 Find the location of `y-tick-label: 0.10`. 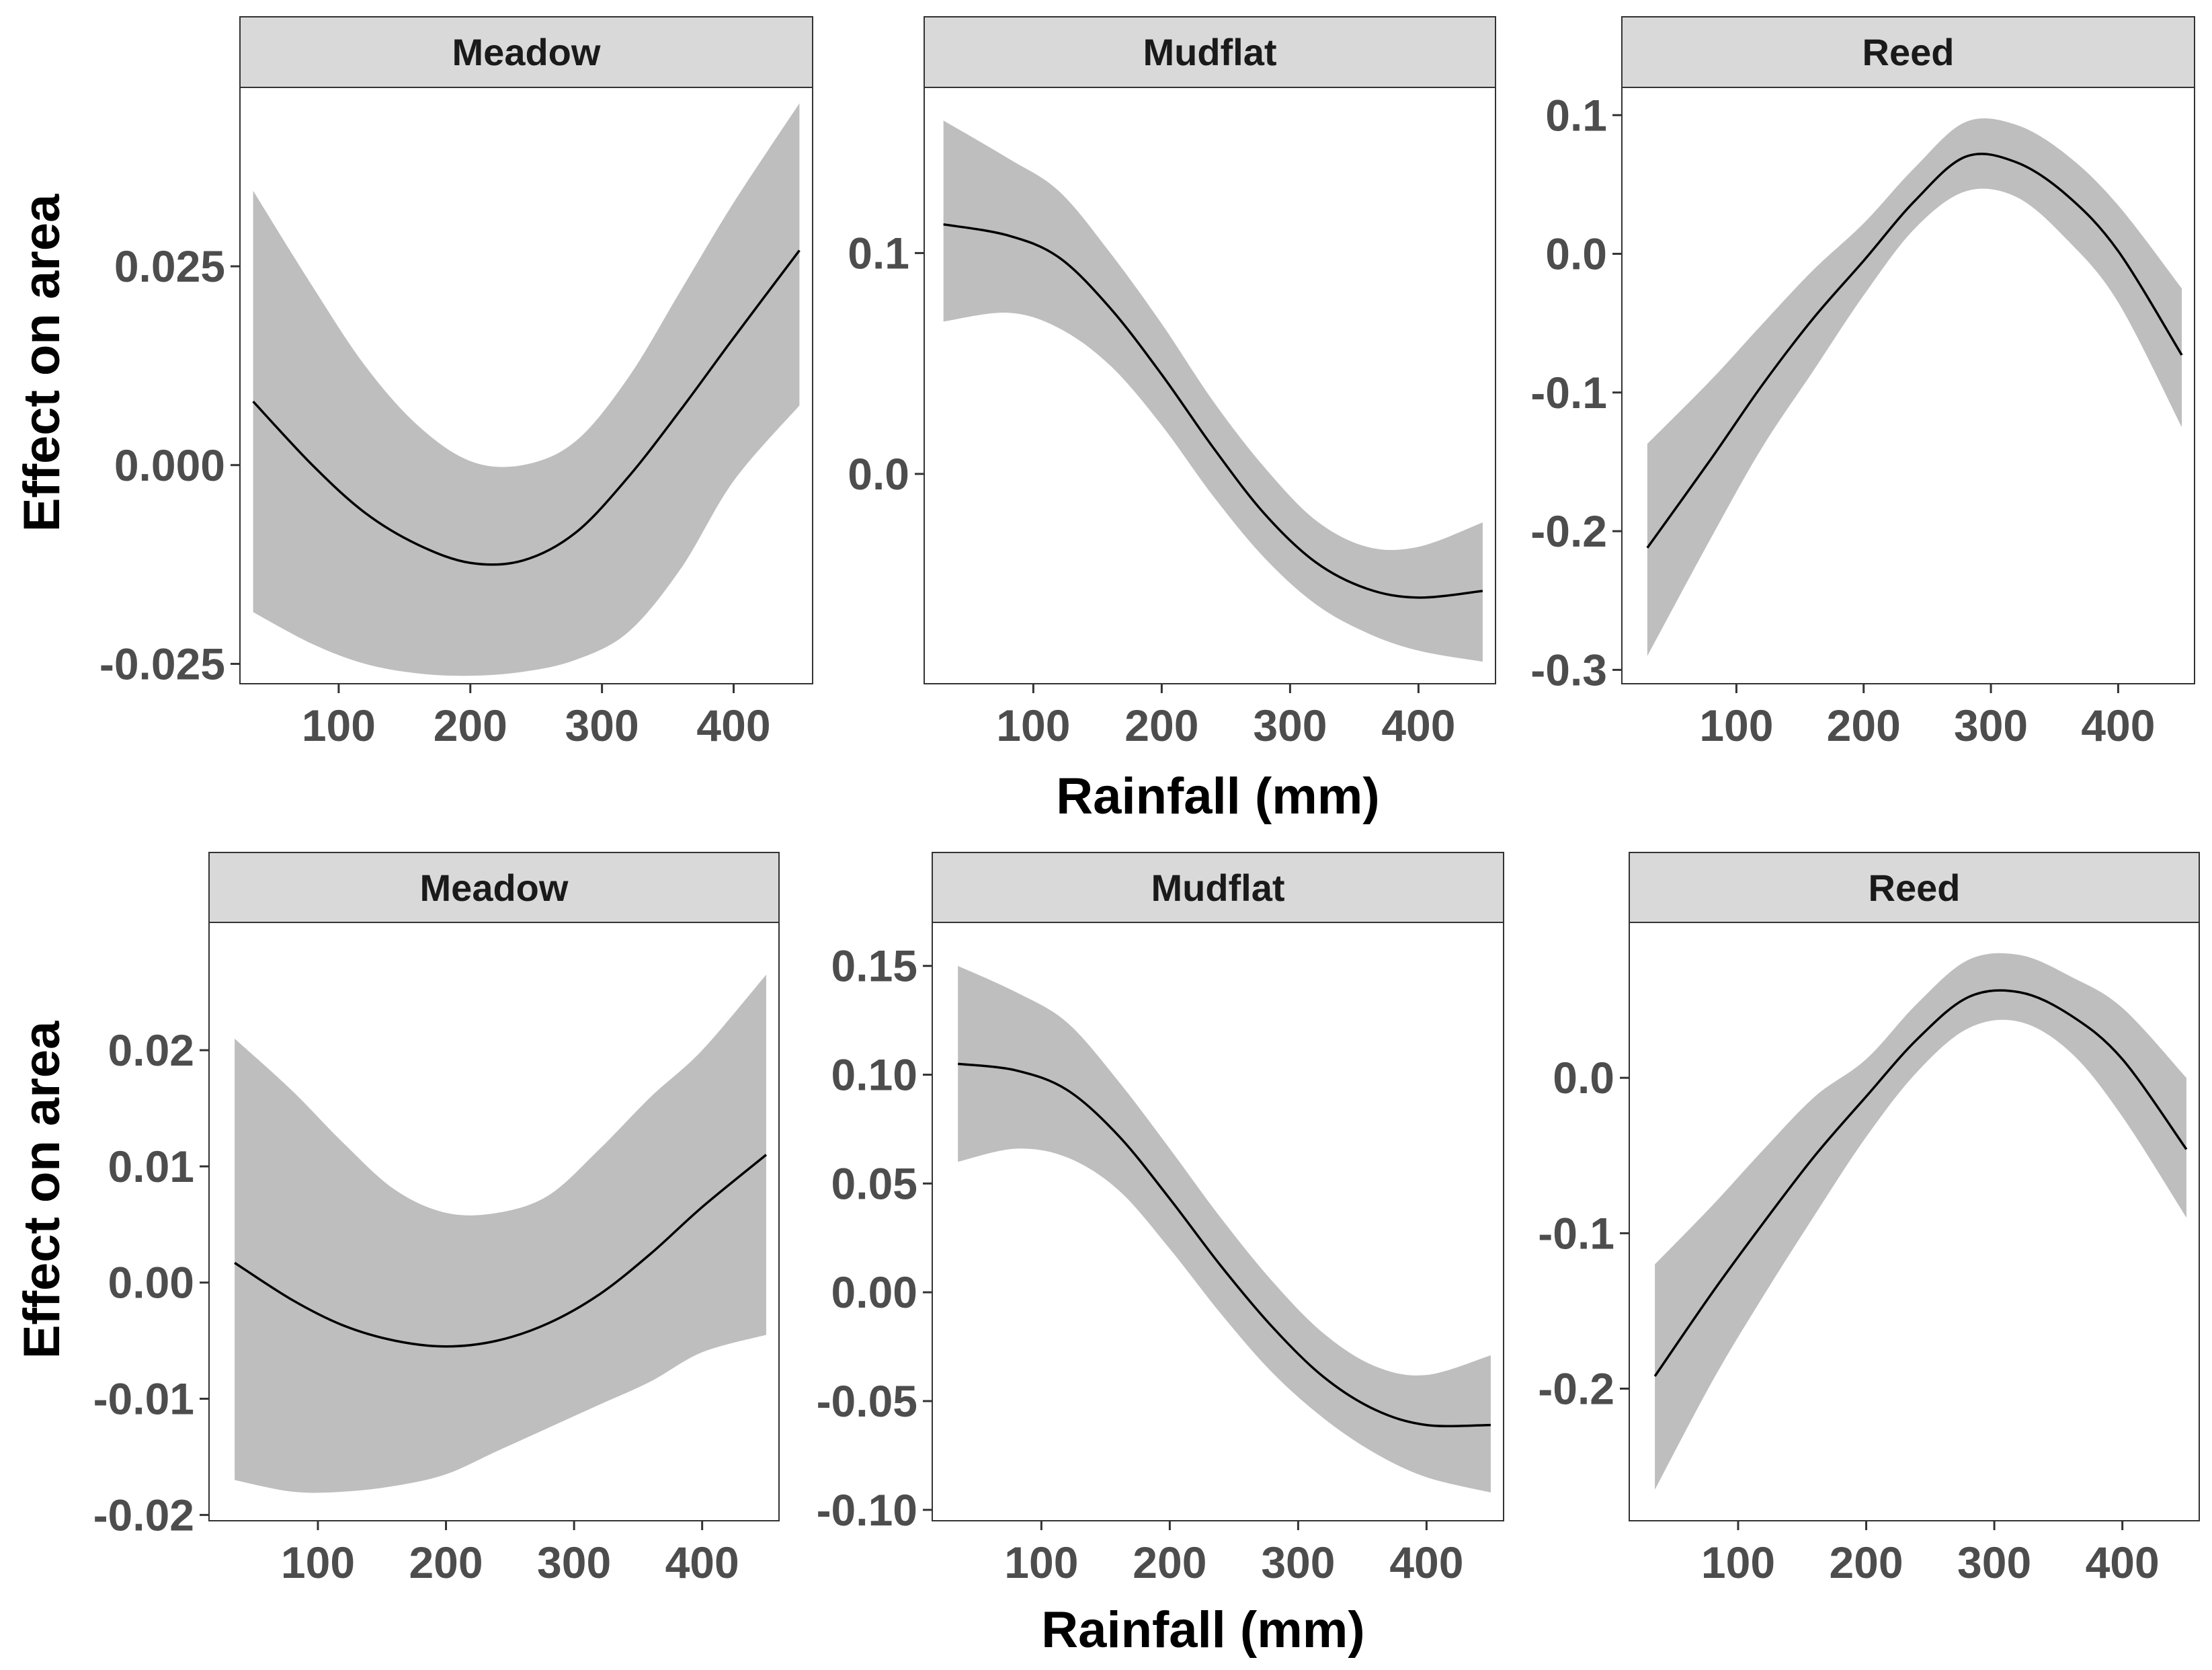

y-tick-label: 0.10 is located at coordinates (874, 1075).